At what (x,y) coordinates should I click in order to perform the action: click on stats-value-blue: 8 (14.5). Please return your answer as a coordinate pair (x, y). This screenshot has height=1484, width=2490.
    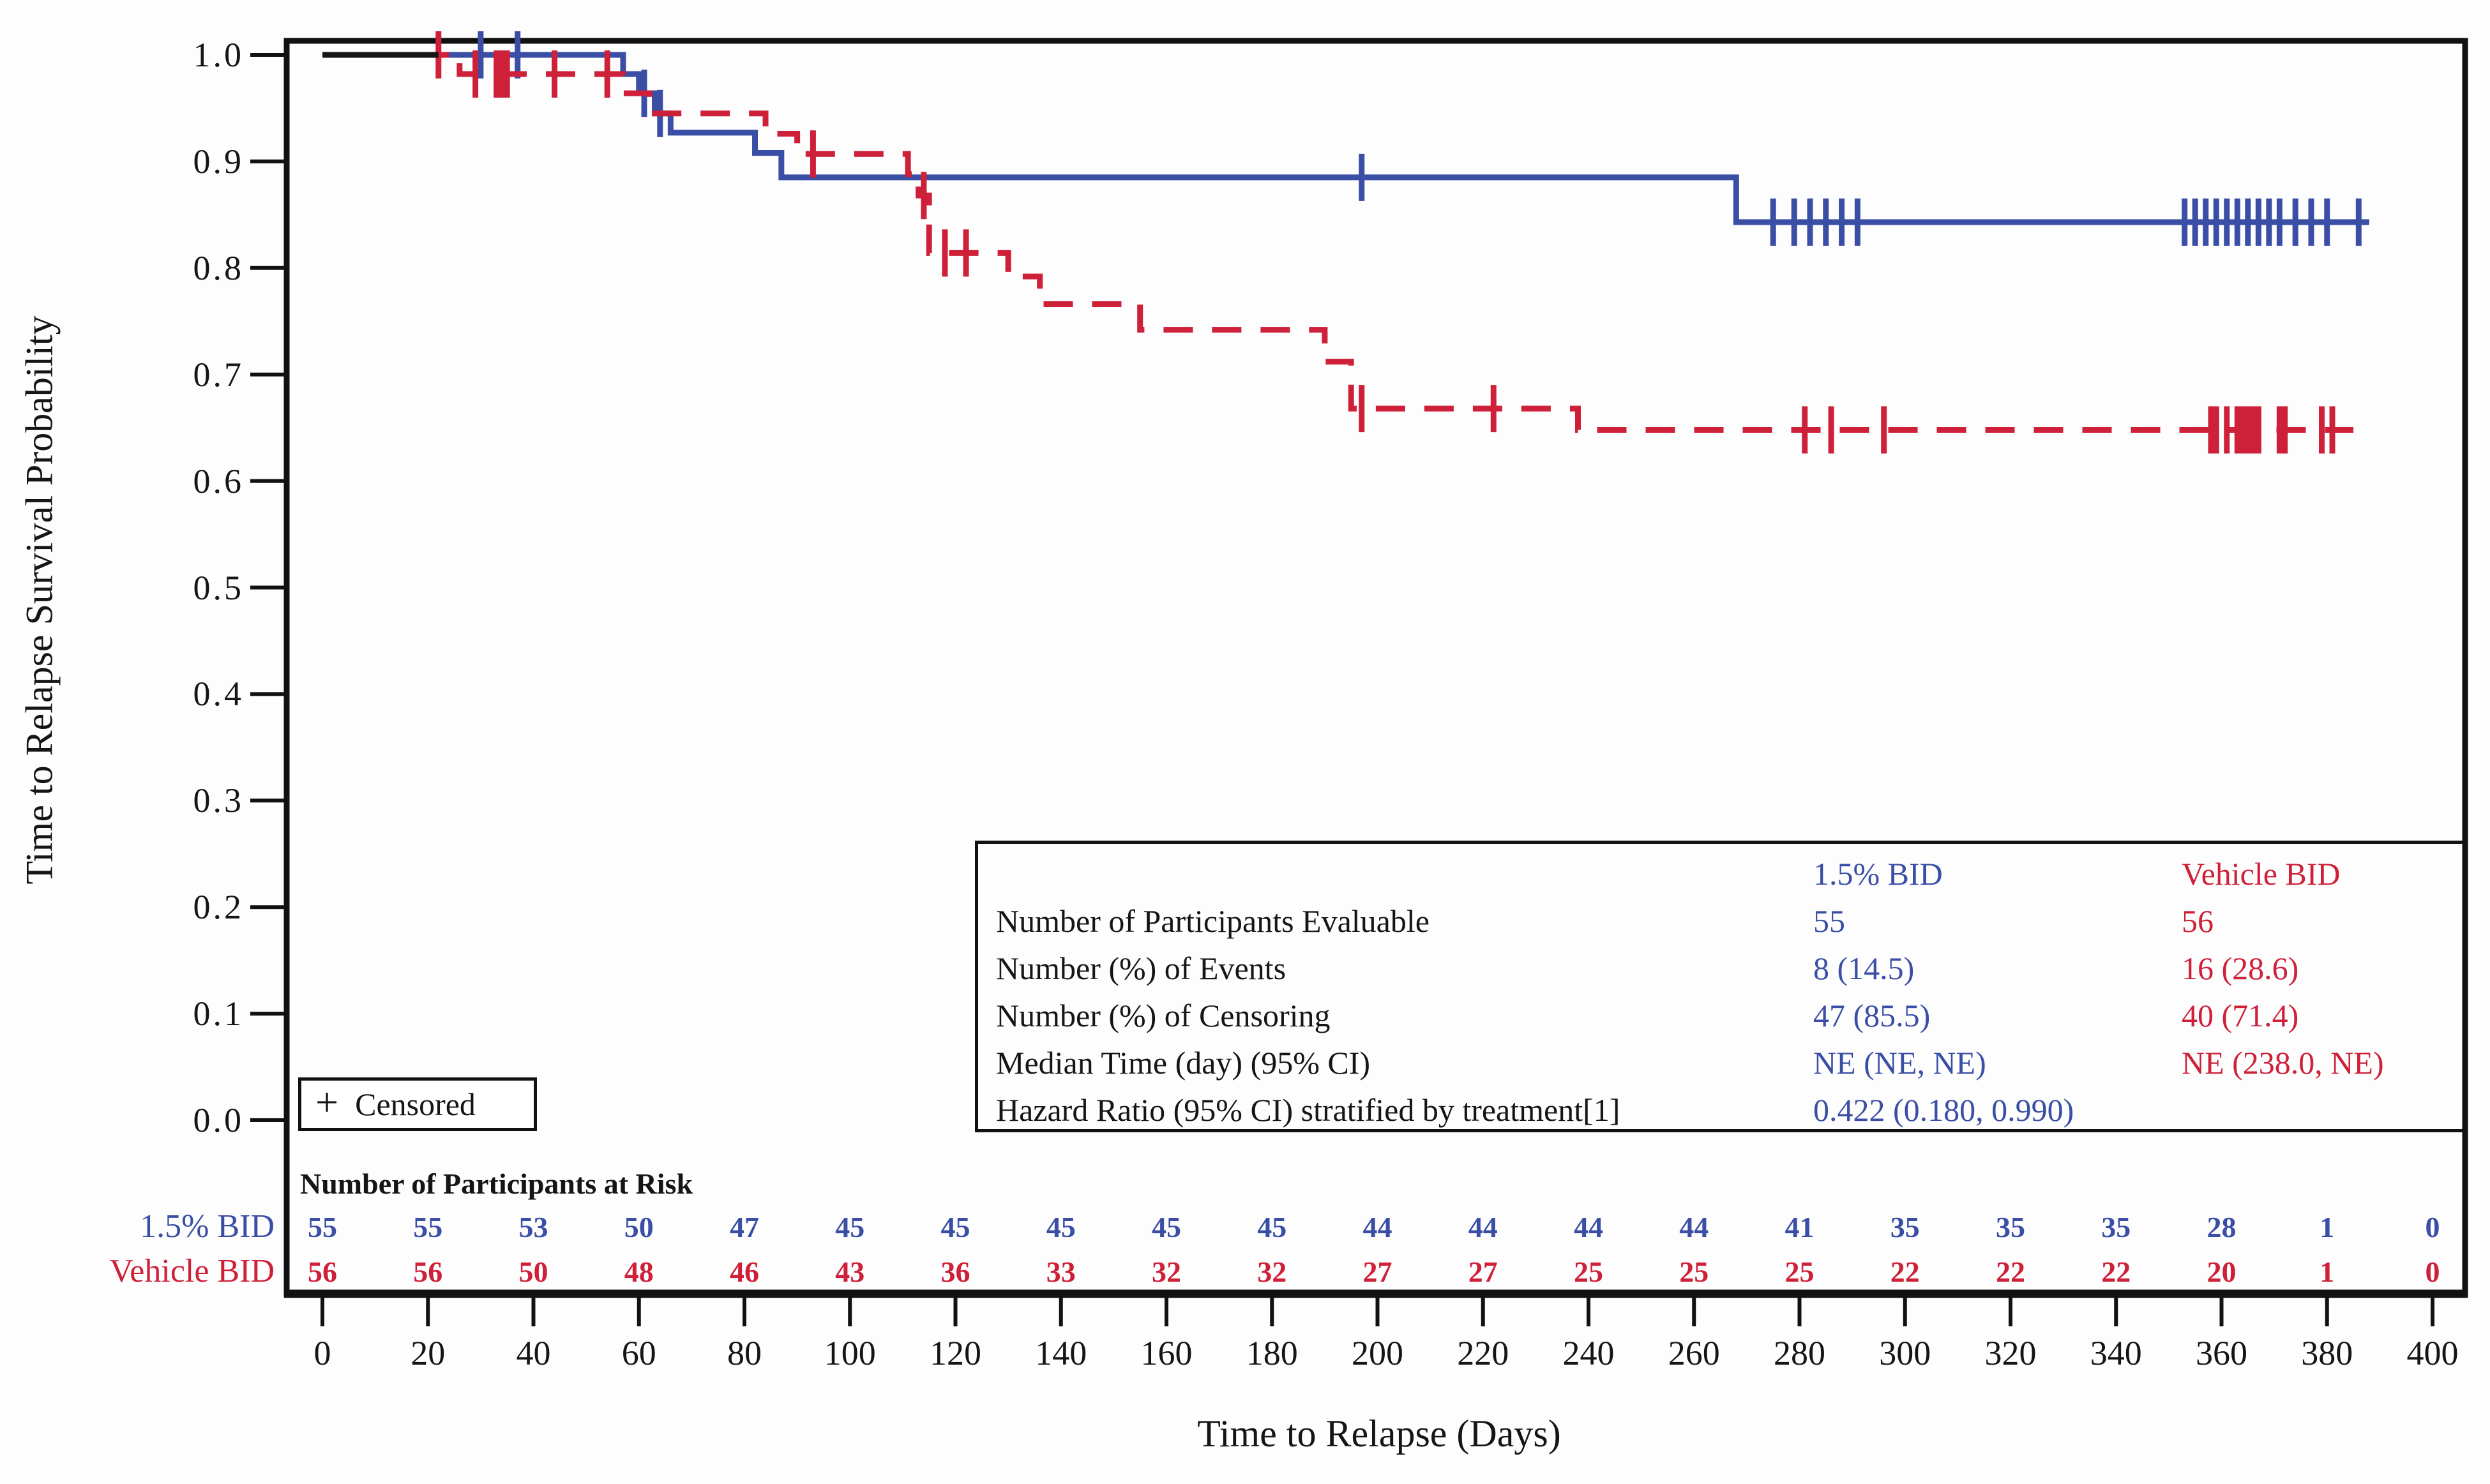
    Looking at the image, I should click on (1864, 968).